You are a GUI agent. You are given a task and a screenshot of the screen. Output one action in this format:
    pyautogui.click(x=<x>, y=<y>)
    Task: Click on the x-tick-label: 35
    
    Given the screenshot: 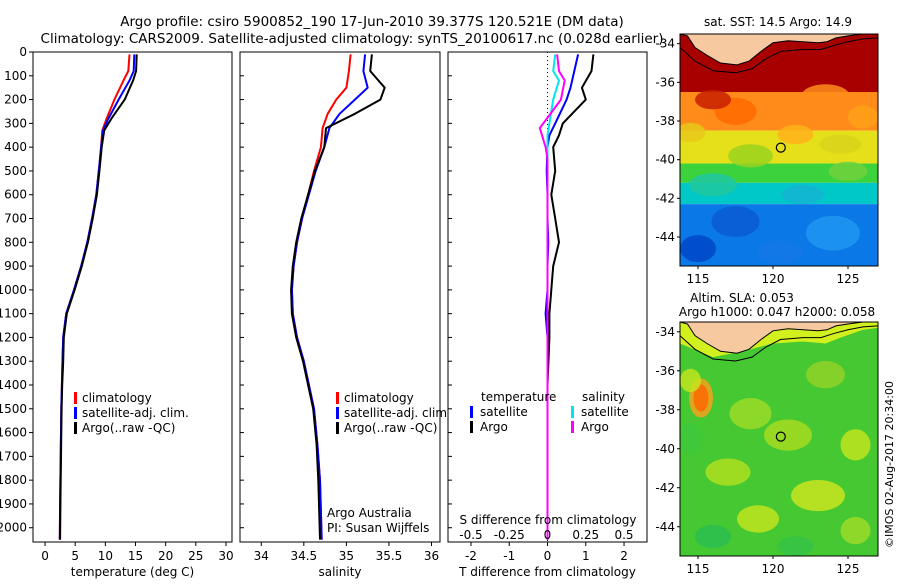 What is the action you would take?
    pyautogui.click(x=346, y=556)
    